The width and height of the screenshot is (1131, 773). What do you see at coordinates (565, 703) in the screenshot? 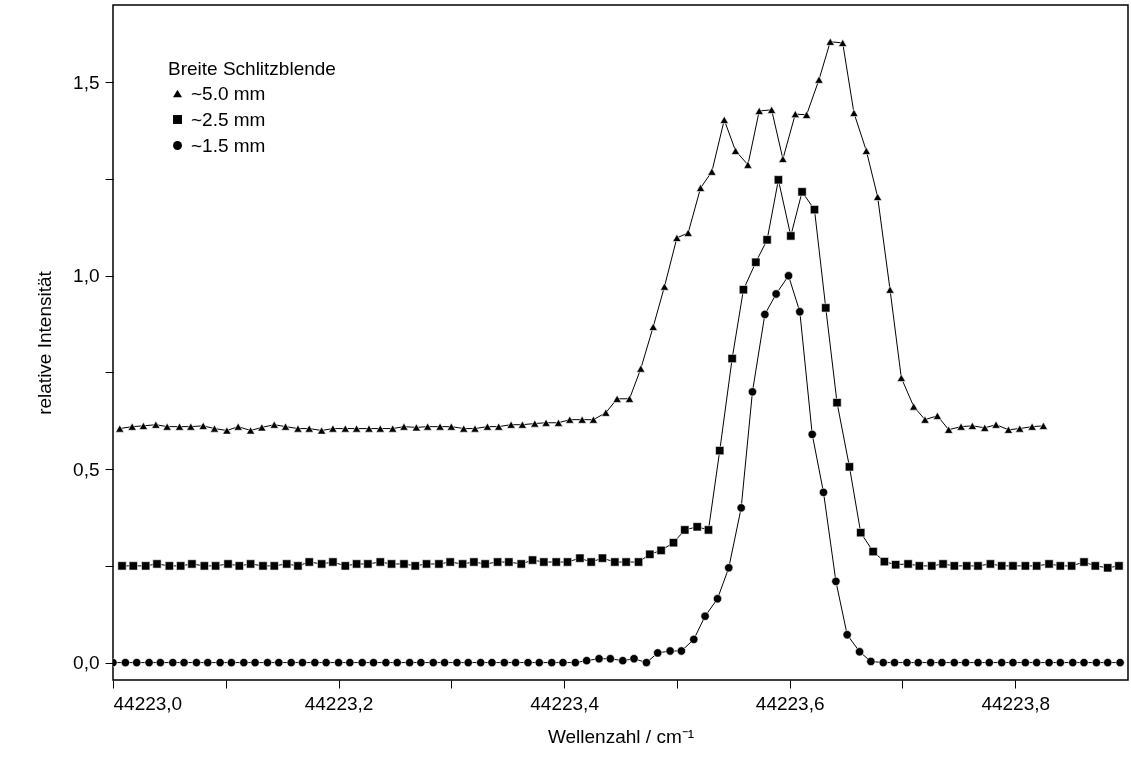
I see `x-tick-label: 44223,4` at bounding box center [565, 703].